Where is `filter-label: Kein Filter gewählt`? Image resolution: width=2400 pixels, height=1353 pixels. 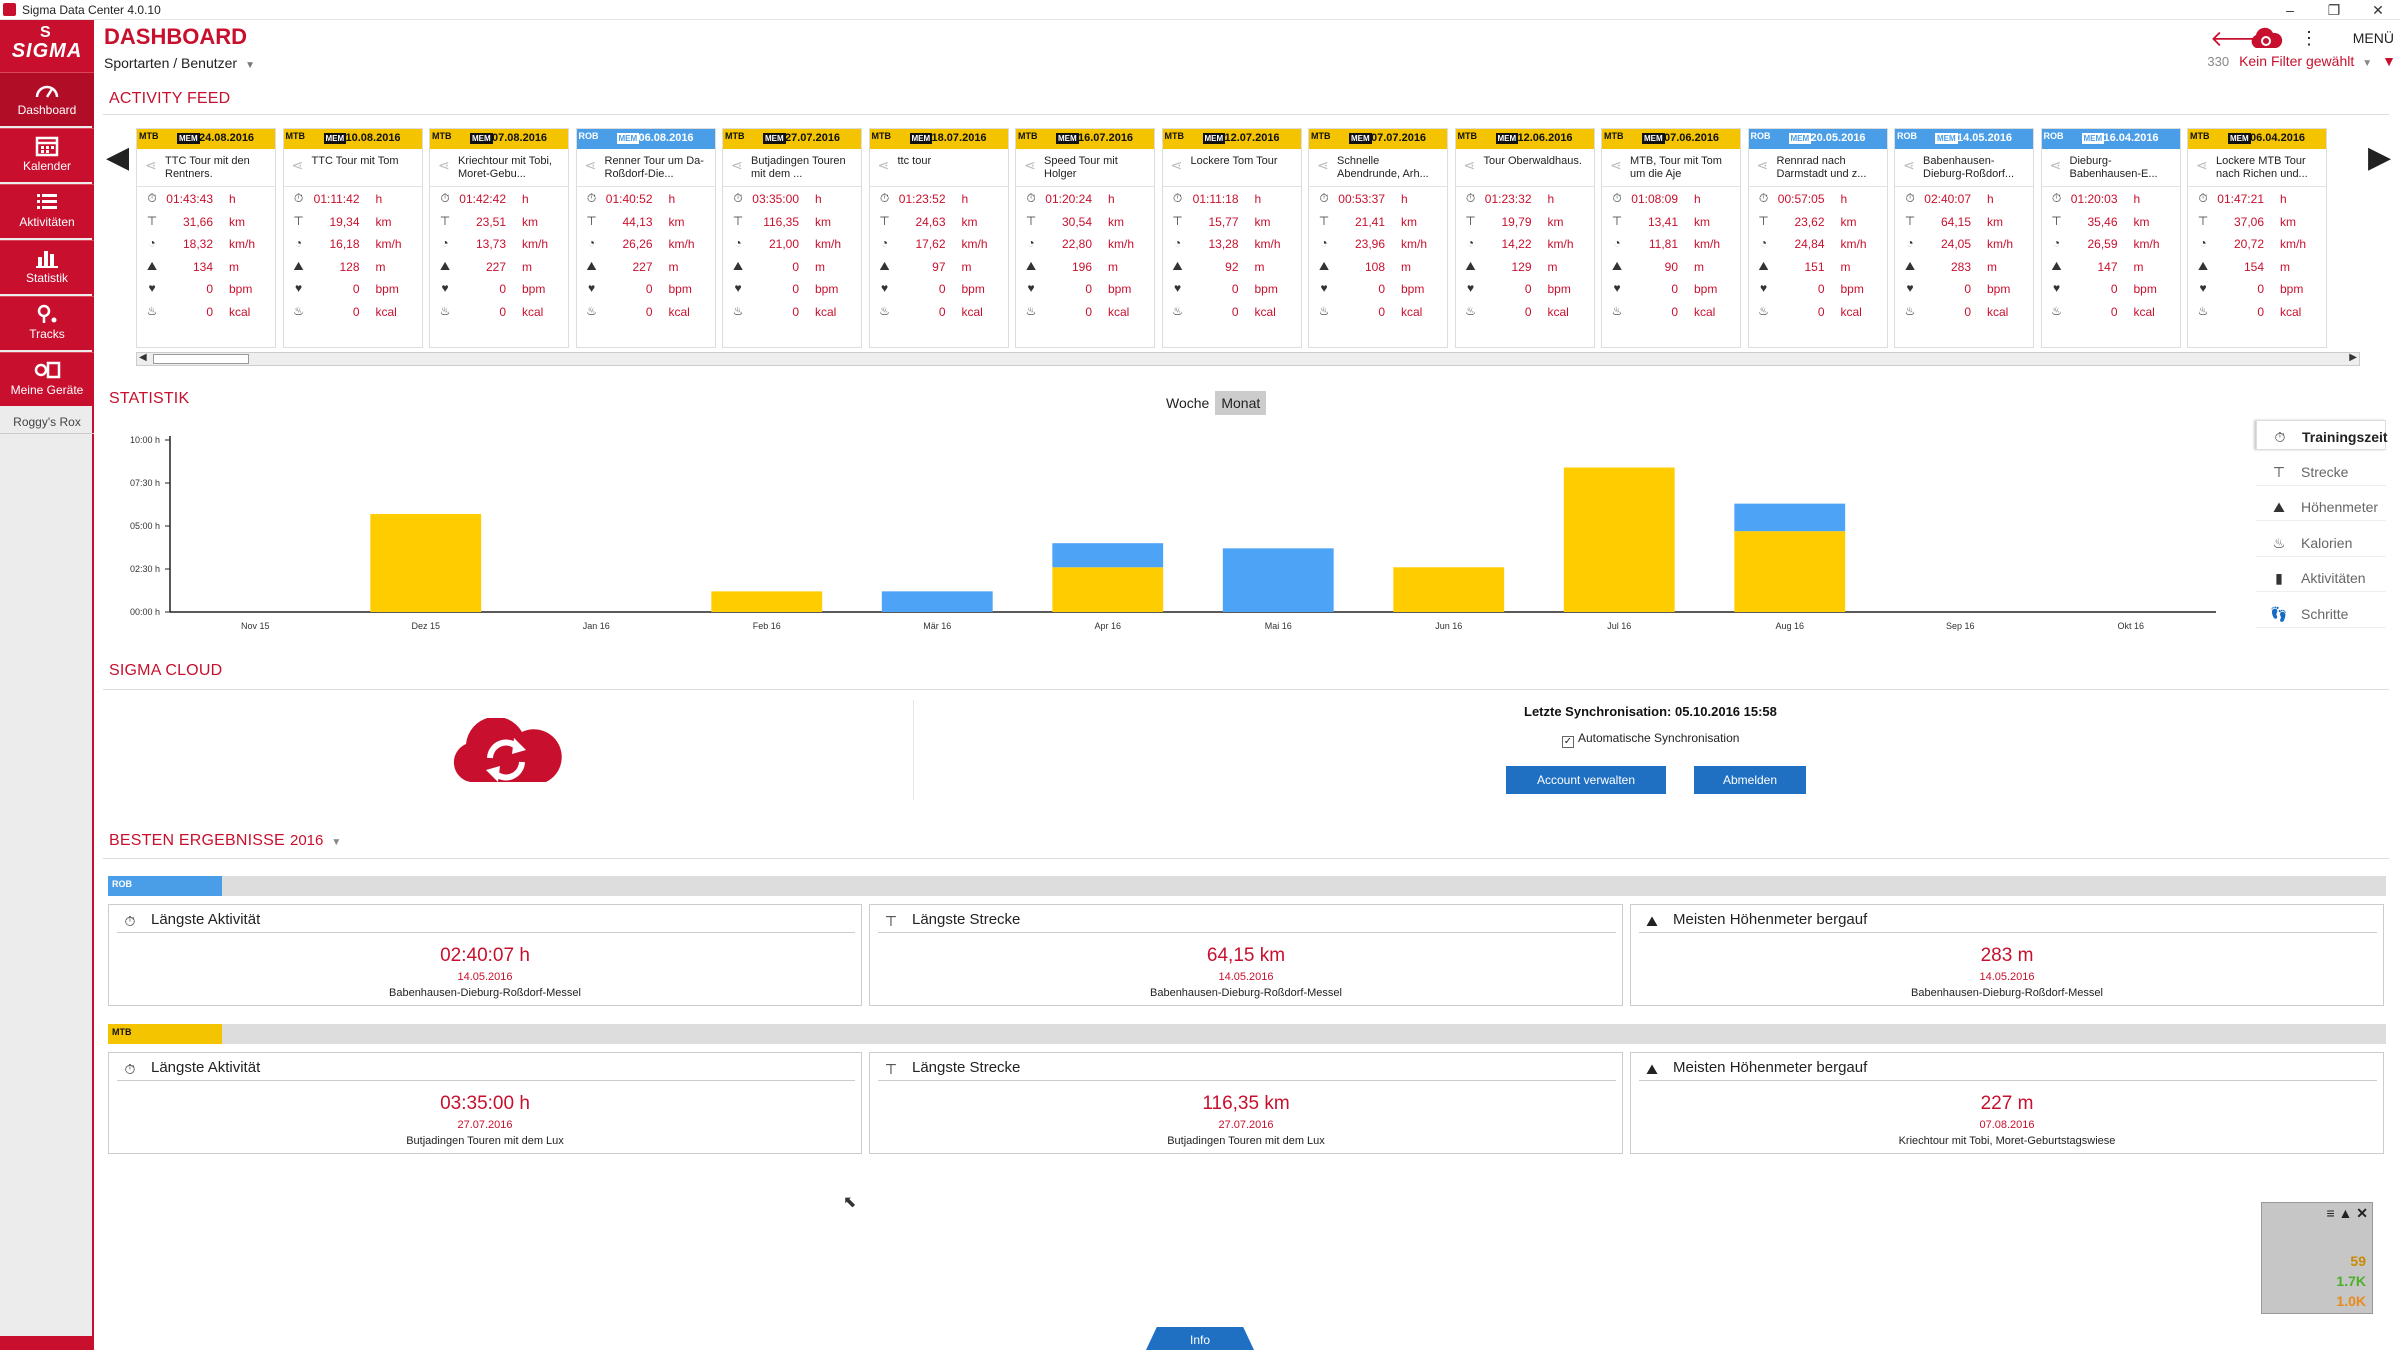 filter-label: Kein Filter gewählt is located at coordinates (2297, 61).